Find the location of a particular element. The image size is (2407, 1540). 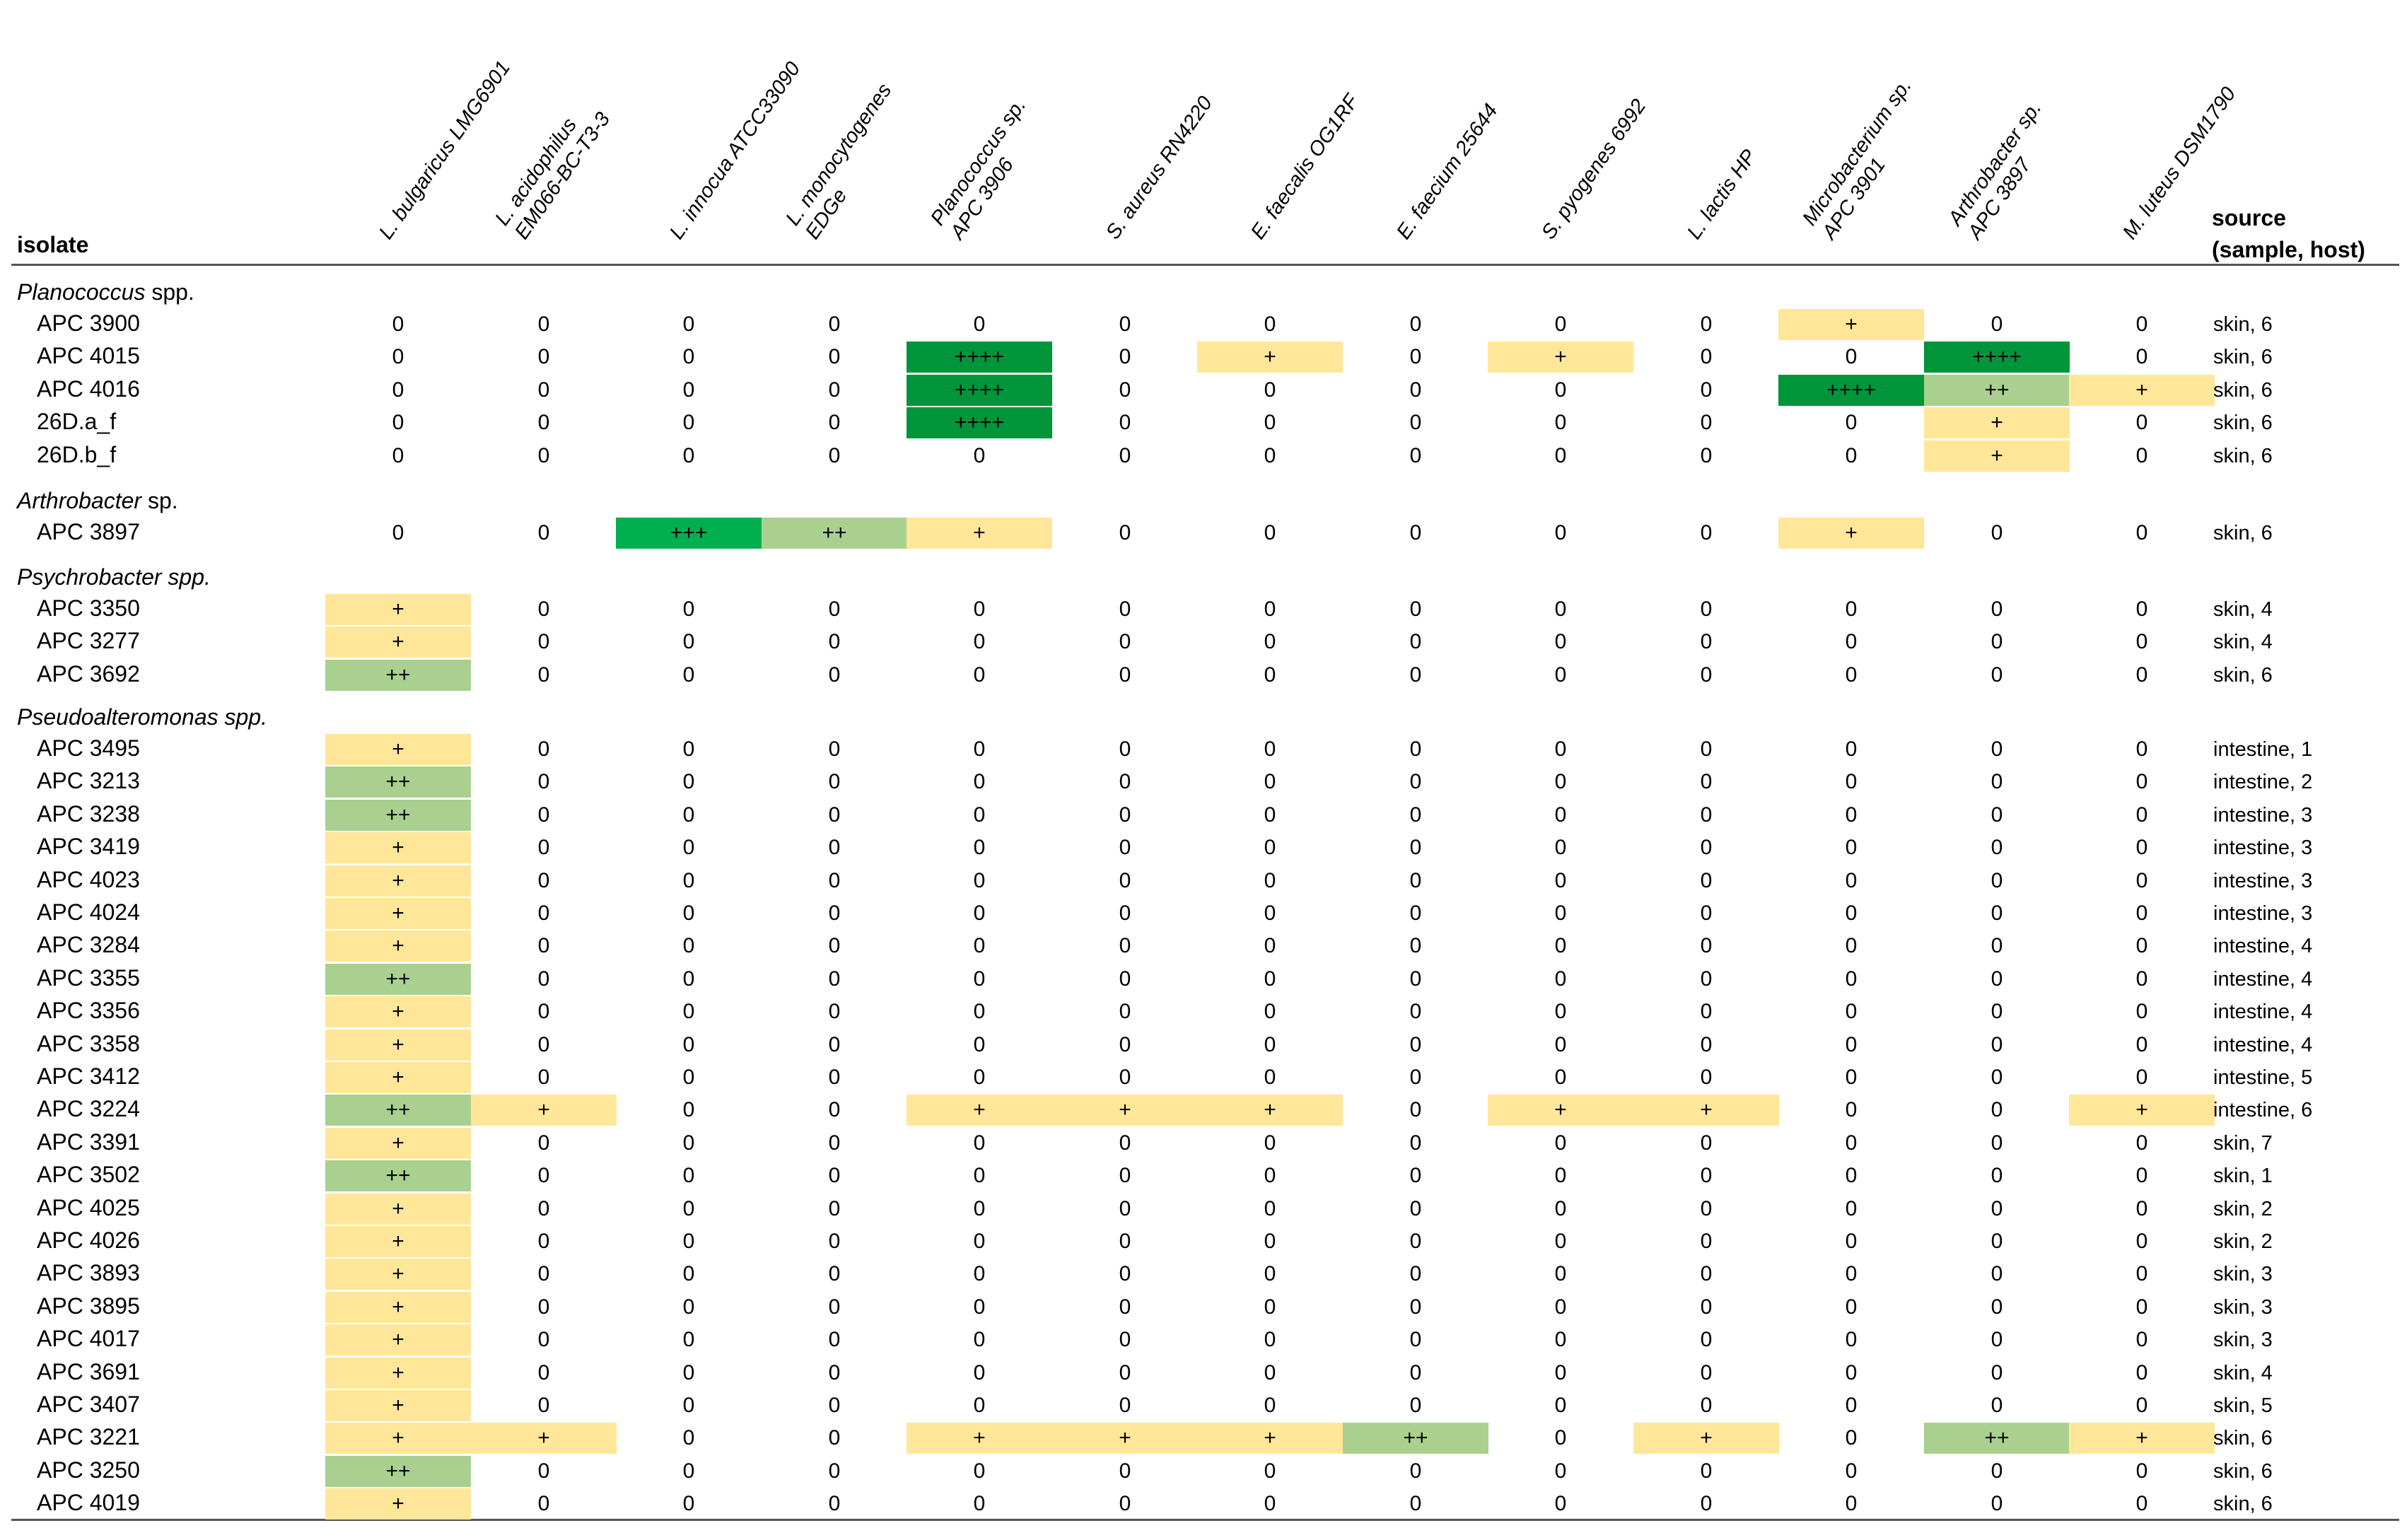

source-cell: intestine, 4 is located at coordinates (2263, 1045).